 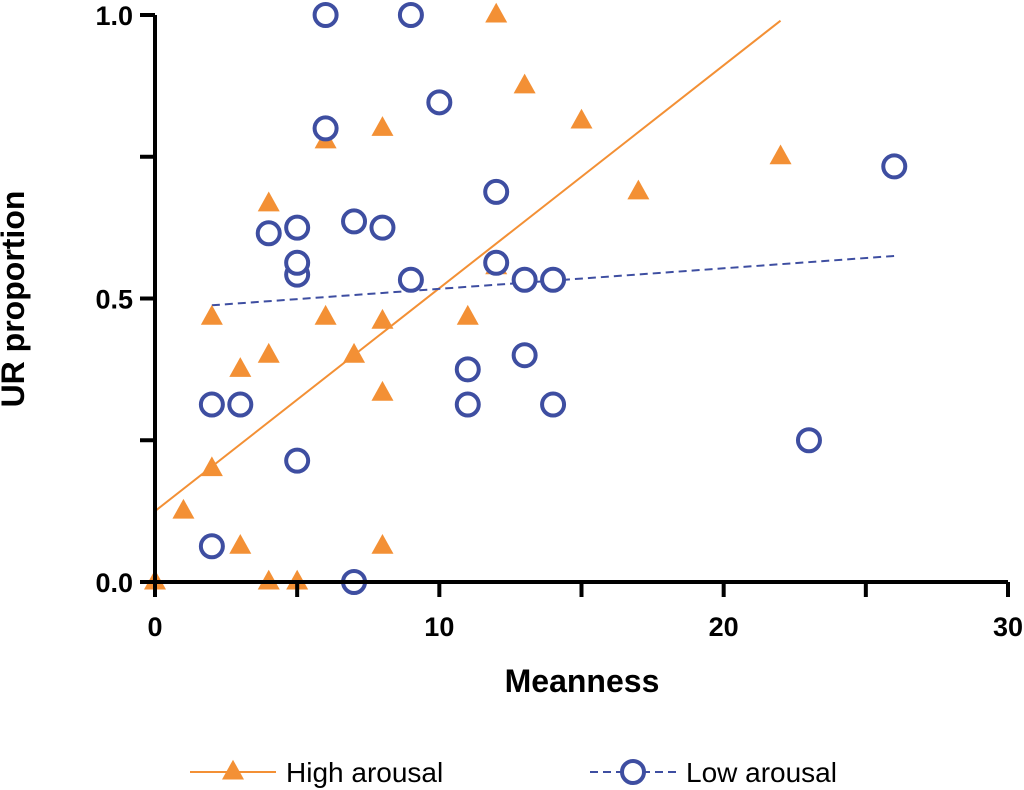 What do you see at coordinates (154, 627) in the screenshot?
I see `x-tick-label: 0` at bounding box center [154, 627].